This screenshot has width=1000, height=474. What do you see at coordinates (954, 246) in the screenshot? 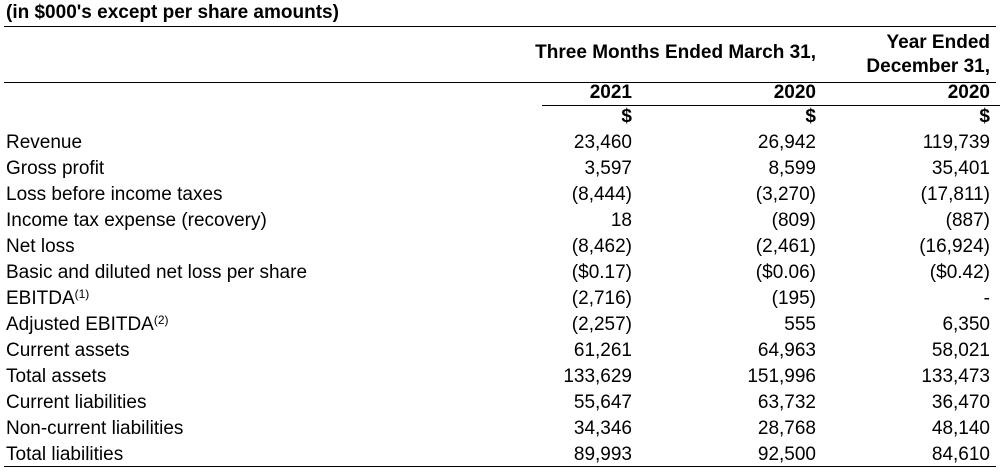
I see `cell-fy-2020: (16,924)` at bounding box center [954, 246].